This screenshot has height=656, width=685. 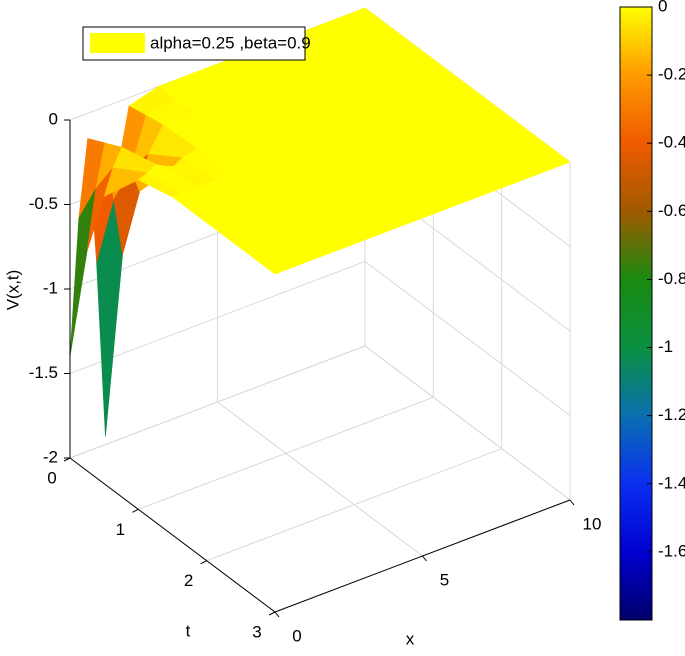 I want to click on t-tick-label: 0, so click(x=51, y=477).